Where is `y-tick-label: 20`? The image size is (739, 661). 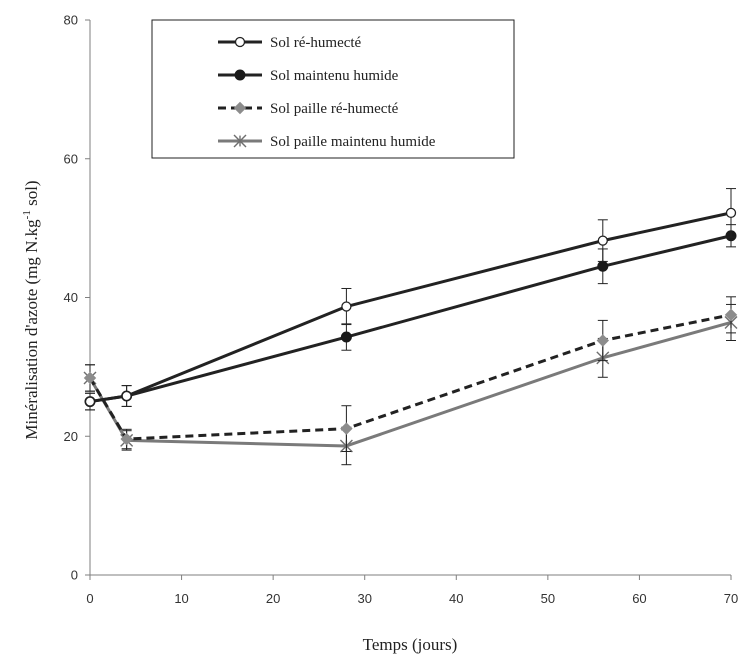
y-tick-label: 20 is located at coordinates (71, 436).